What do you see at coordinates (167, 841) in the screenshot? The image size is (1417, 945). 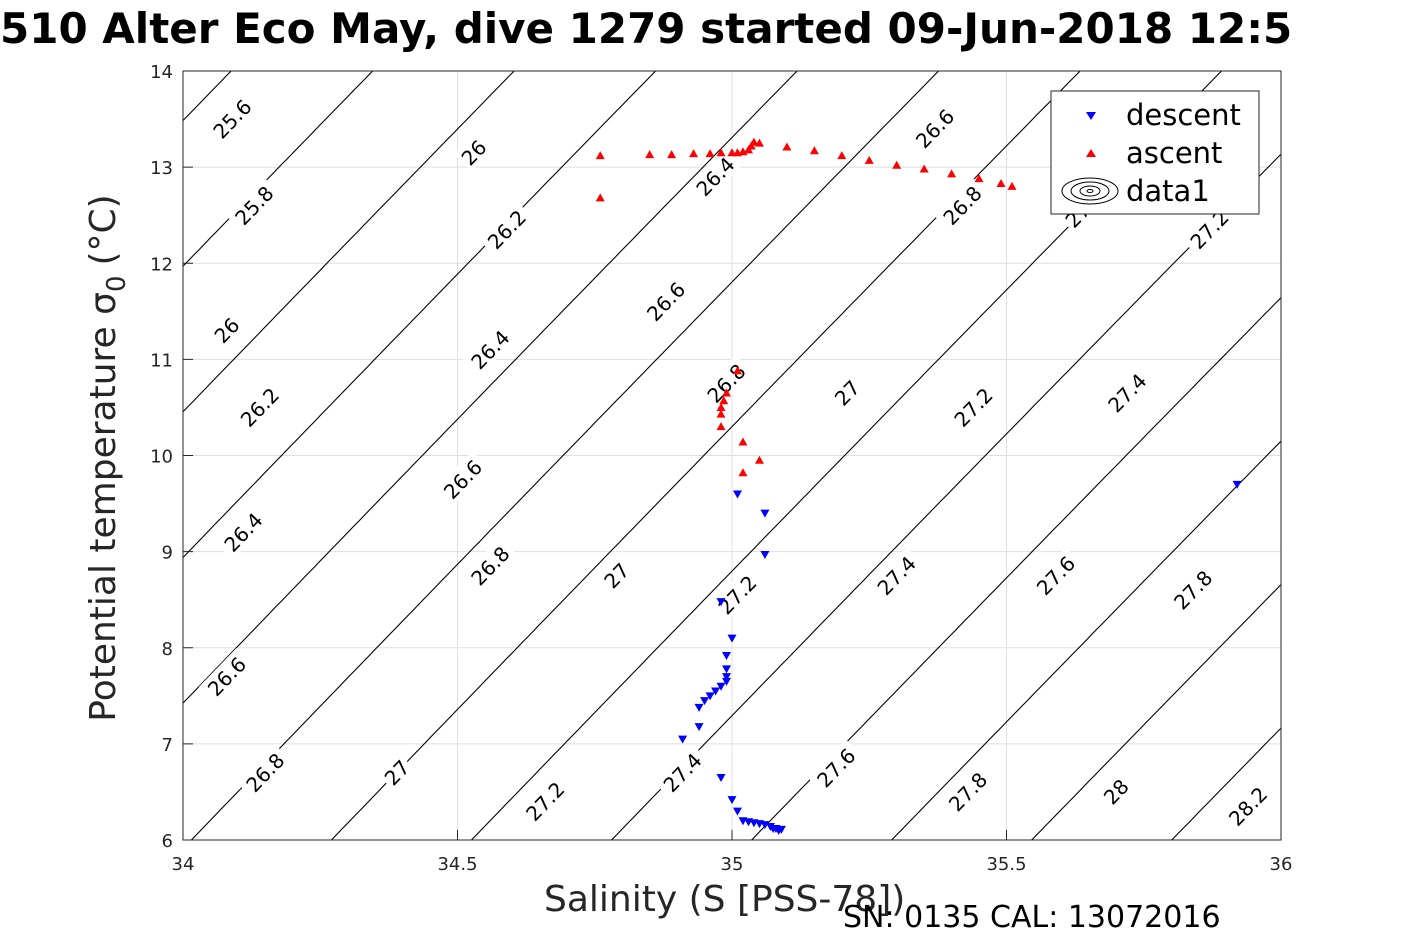 I see `y-tick-label: 6` at bounding box center [167, 841].